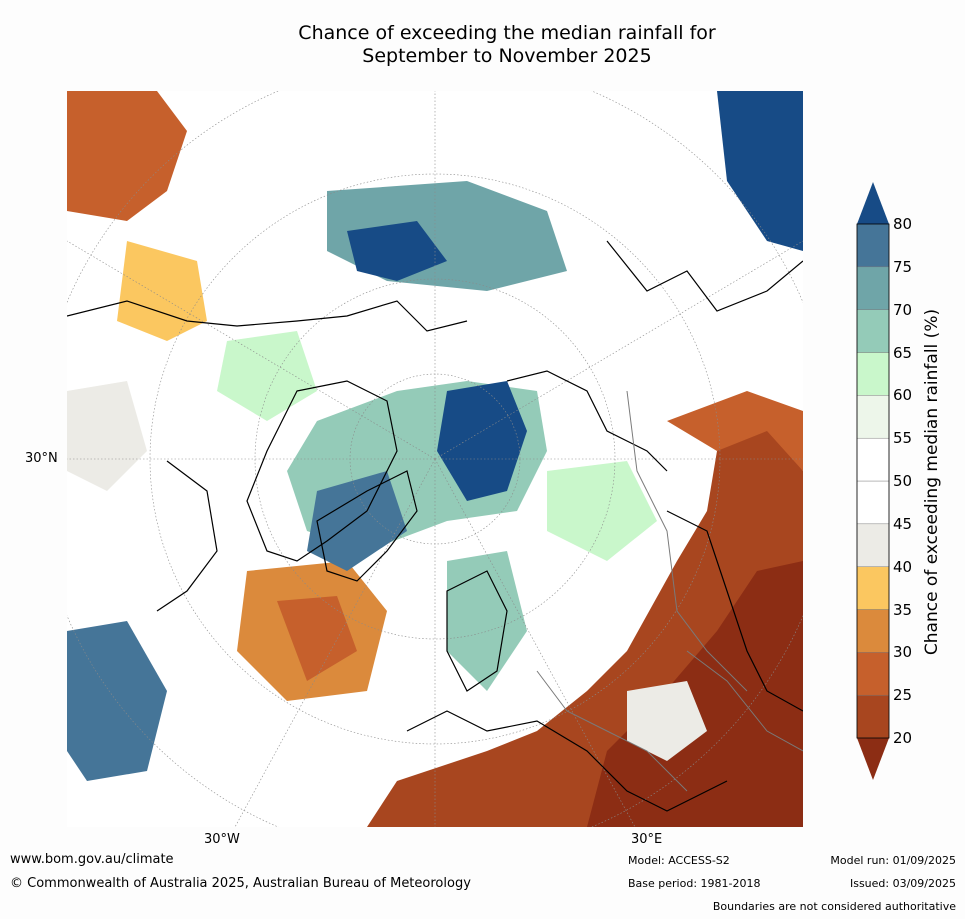  I want to click on wet-patch-canada, so click(267, 376).